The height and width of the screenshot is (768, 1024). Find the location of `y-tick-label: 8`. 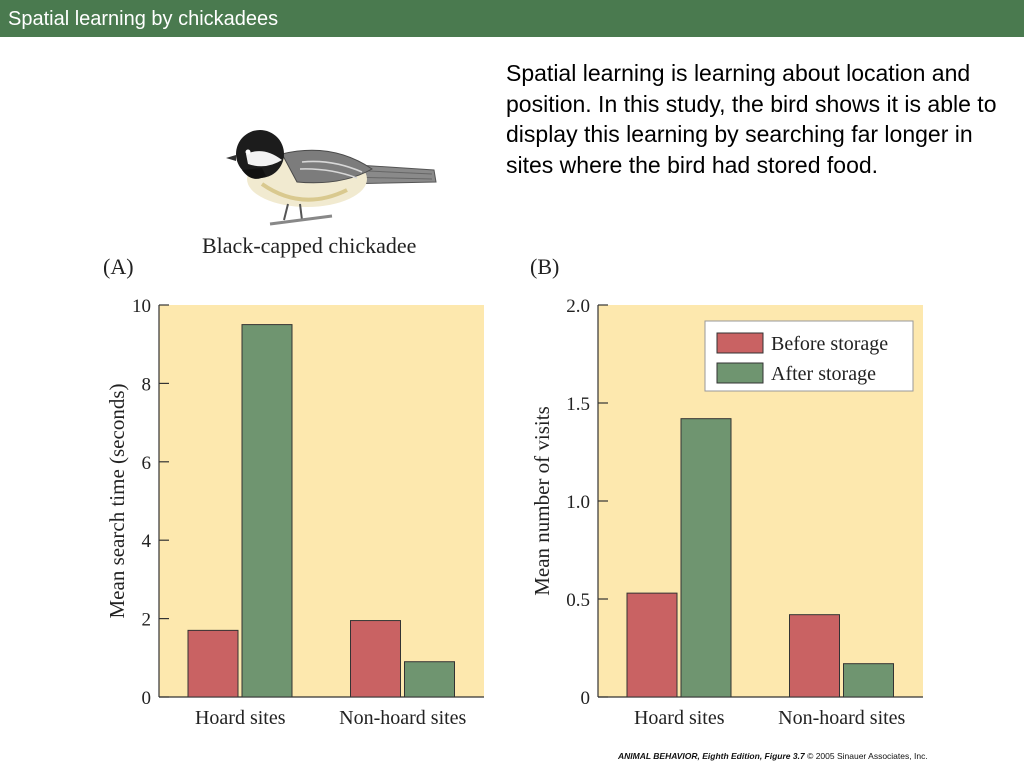

y-tick-label: 8 is located at coordinates (147, 384).